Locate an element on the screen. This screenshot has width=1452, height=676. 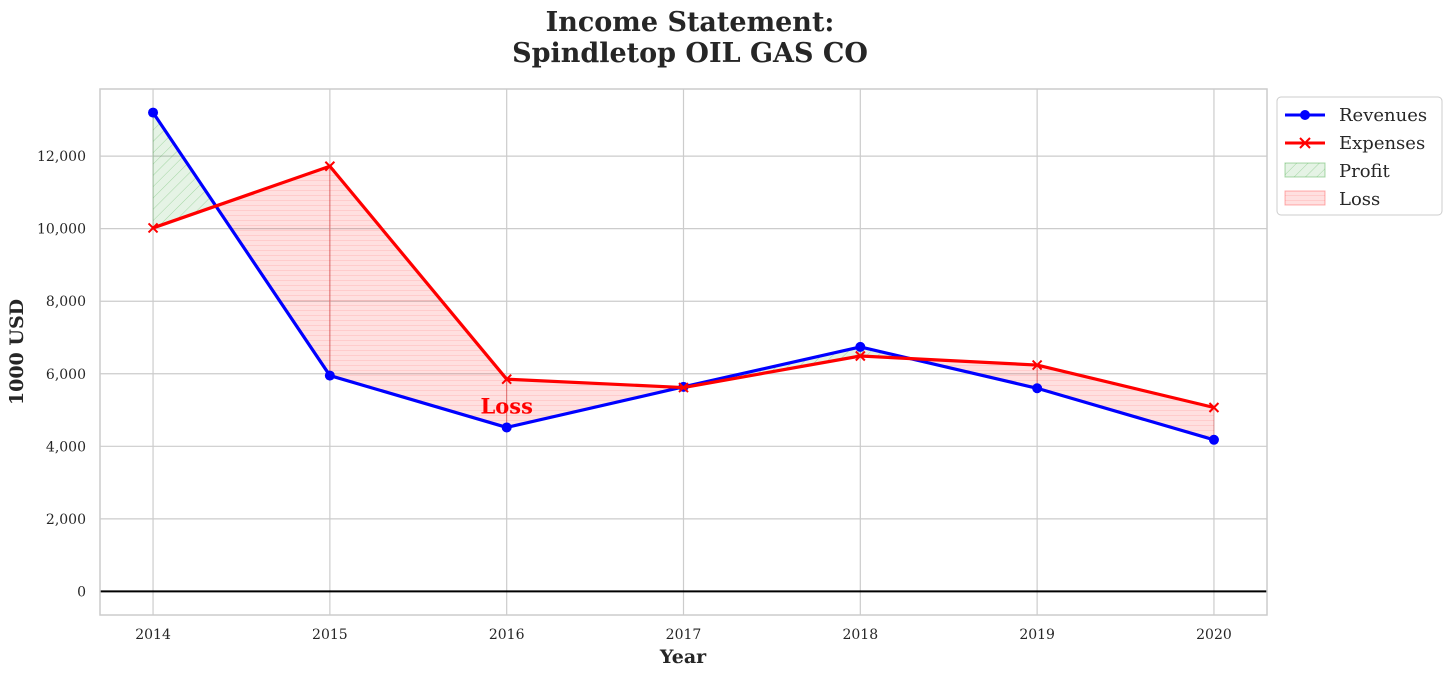
expenses-point-2019 is located at coordinates (1037, 365).